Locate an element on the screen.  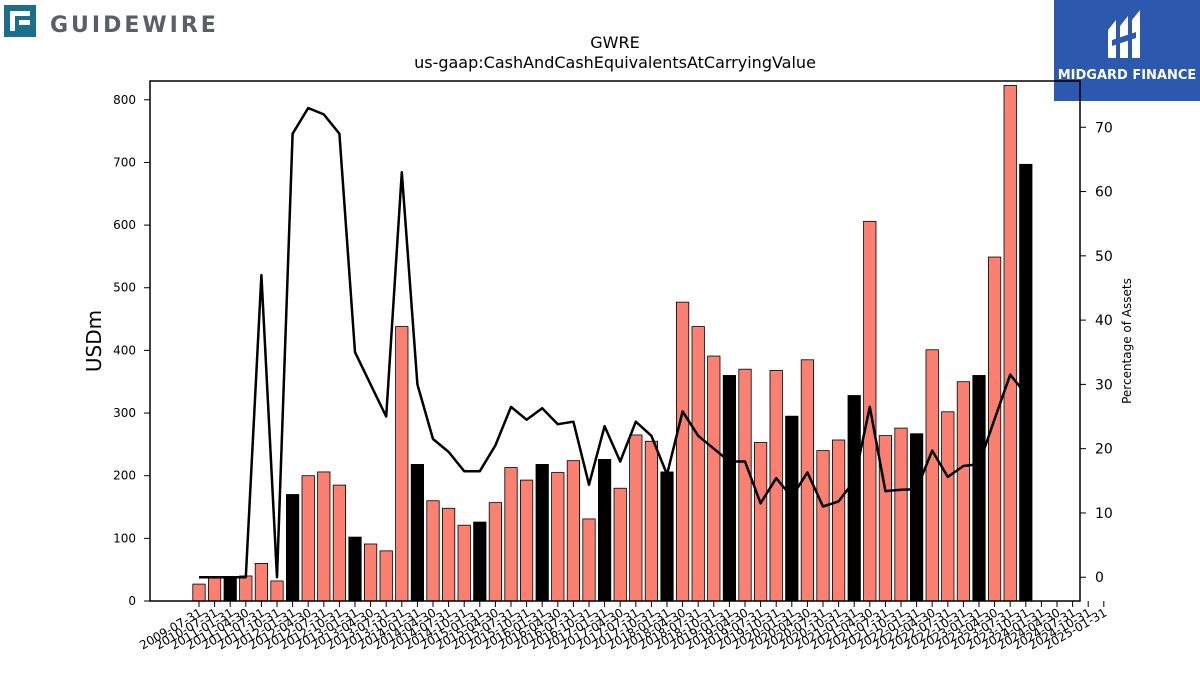
guidewire-logo: GUIDEWIRE is located at coordinates (119, 22).